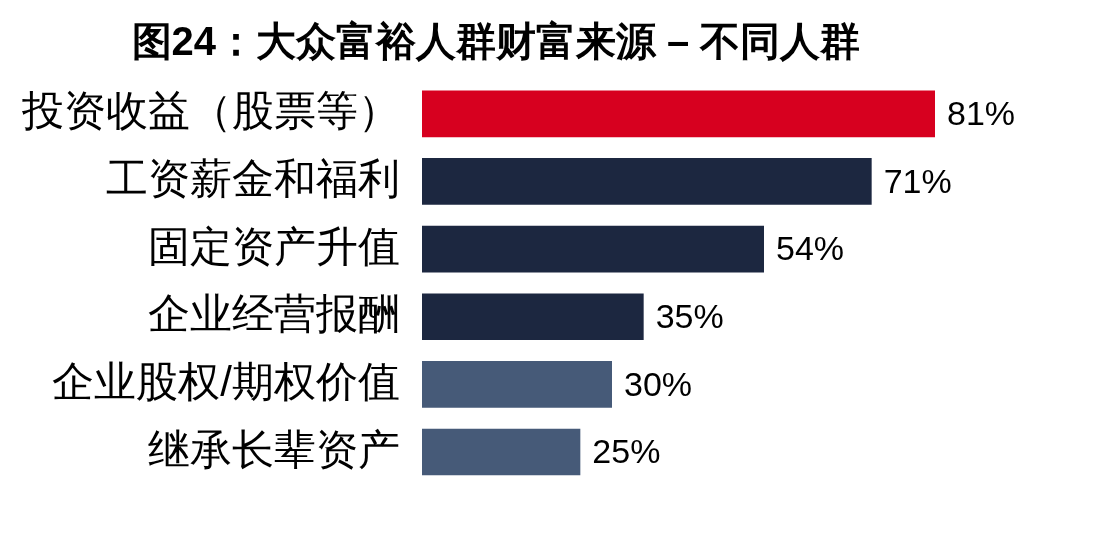  Describe the element at coordinates (810, 248) in the screenshot. I see `data-label: 54%` at that location.